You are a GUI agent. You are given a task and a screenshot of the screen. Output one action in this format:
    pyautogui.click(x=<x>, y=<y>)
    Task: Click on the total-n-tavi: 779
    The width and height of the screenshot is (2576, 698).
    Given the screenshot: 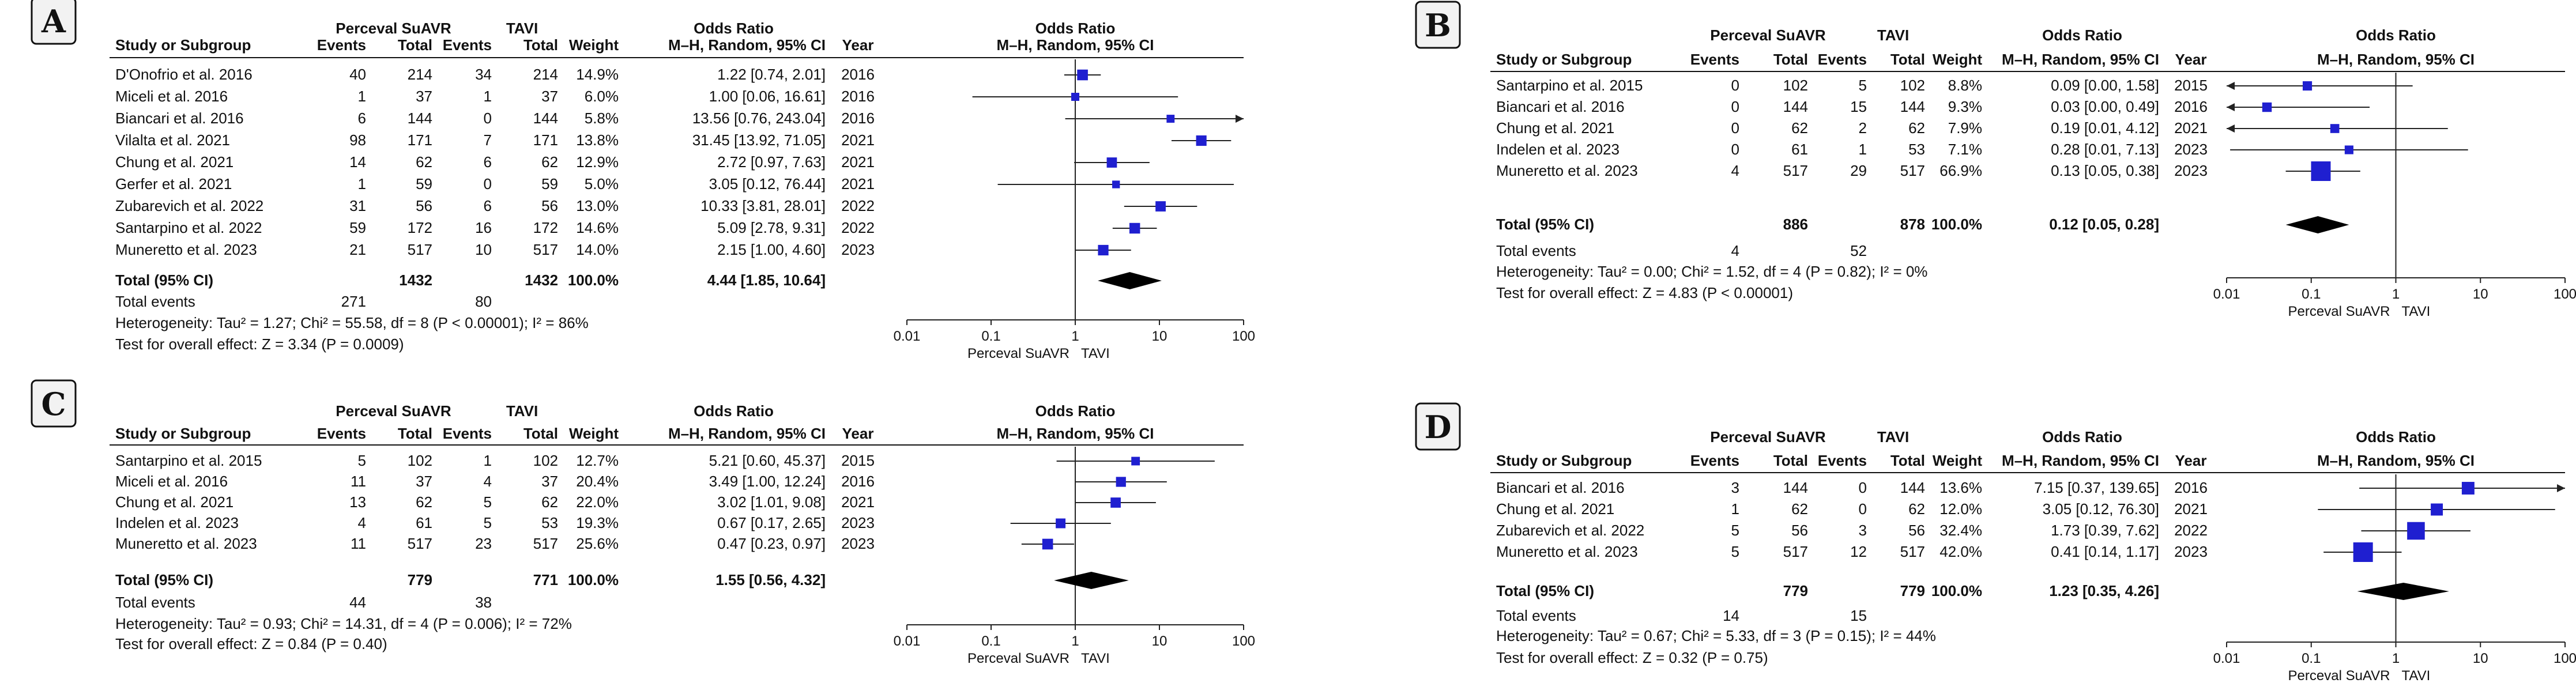 What is the action you would take?
    pyautogui.click(x=1912, y=590)
    